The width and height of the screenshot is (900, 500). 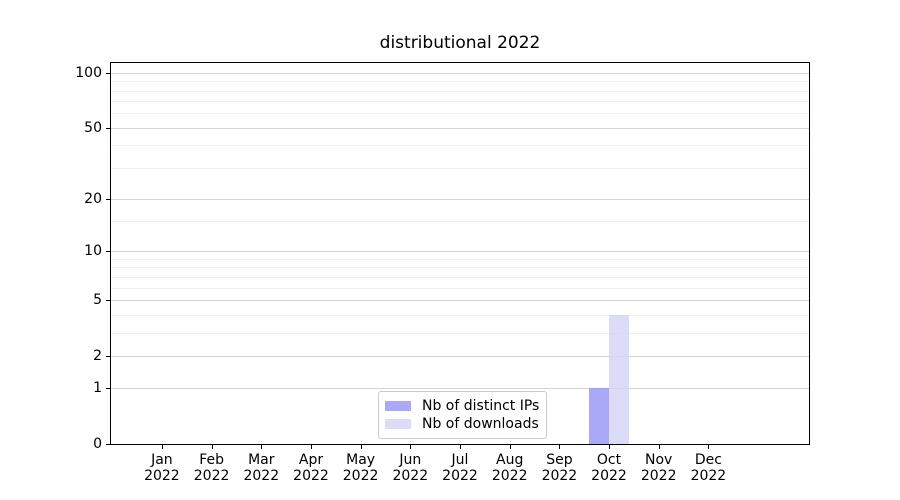 What do you see at coordinates (97, 299) in the screenshot?
I see `y-tick-label-5: 5` at bounding box center [97, 299].